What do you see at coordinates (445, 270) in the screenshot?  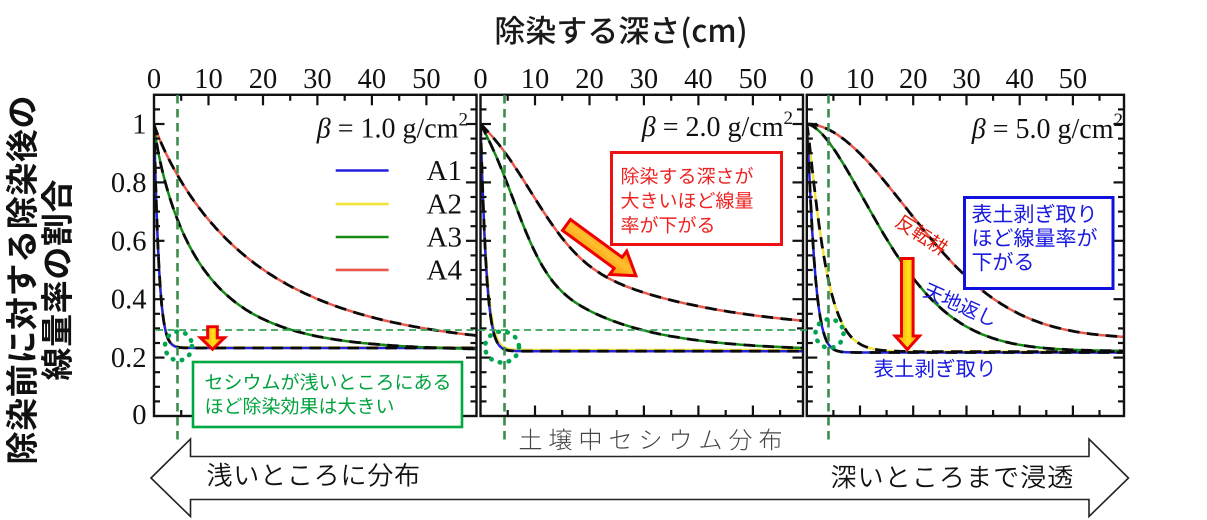 I see `svg-text: A4` at bounding box center [445, 270].